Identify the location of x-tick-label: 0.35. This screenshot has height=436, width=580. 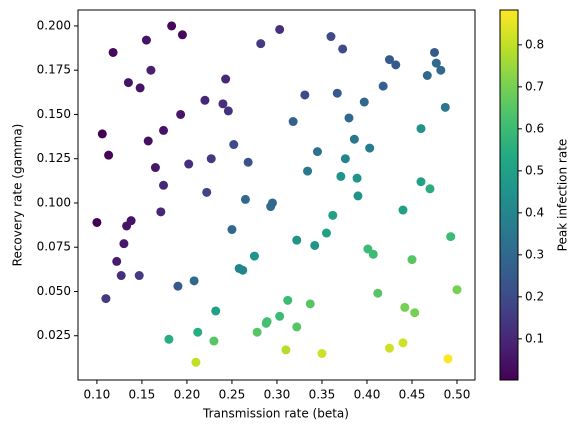
(322, 395).